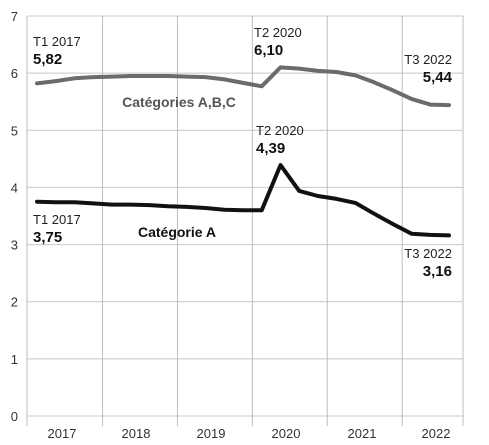 This screenshot has width=489, height=445. What do you see at coordinates (14, 16) in the screenshot?
I see `y-tick-label: 7` at bounding box center [14, 16].